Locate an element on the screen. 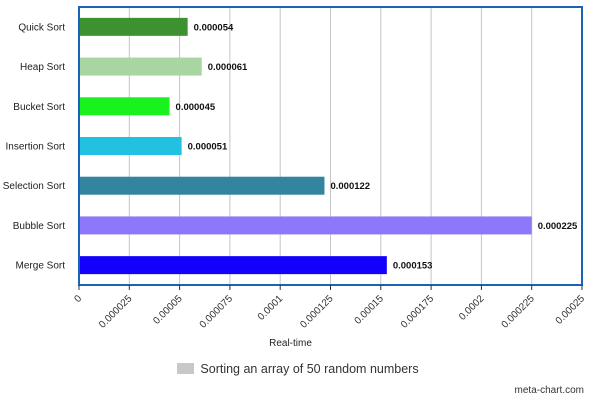  x-tick-label: 0.00005 is located at coordinates (168, 310).